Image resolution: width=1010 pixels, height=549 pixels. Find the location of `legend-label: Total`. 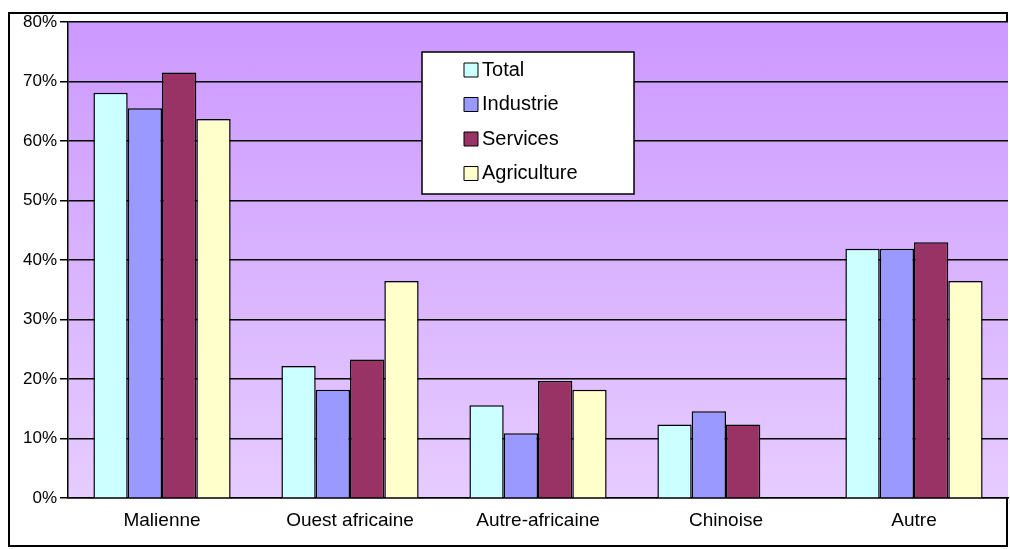

legend-label: Total is located at coordinates (503, 68).